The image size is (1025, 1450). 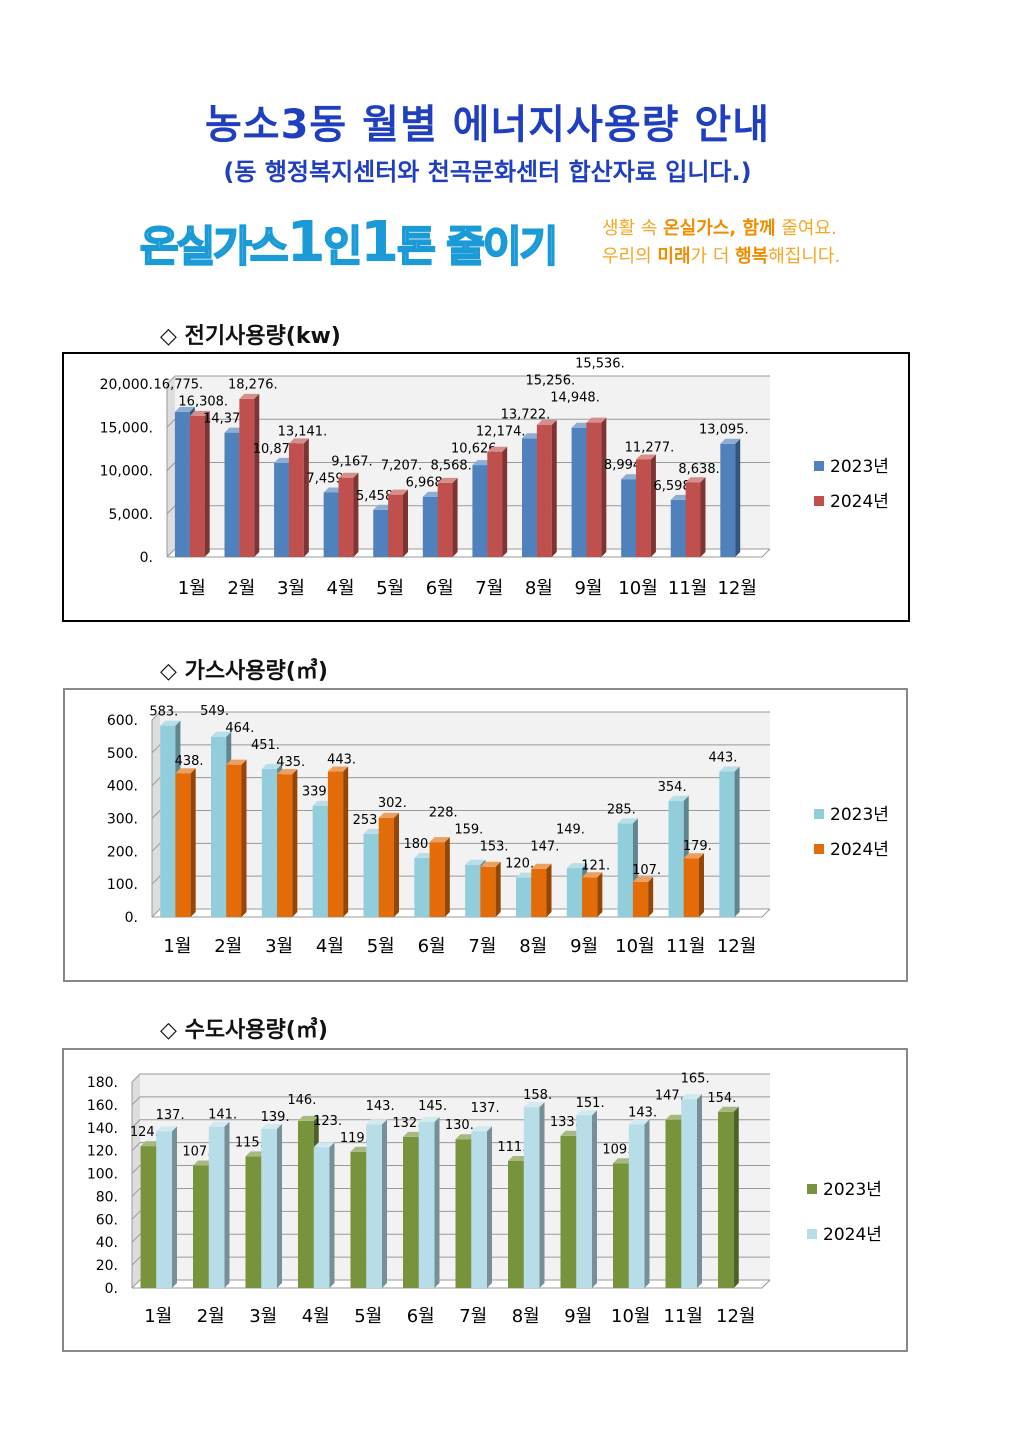 What do you see at coordinates (570, 830) in the screenshot?
I see `data-label: 149.` at bounding box center [570, 830].